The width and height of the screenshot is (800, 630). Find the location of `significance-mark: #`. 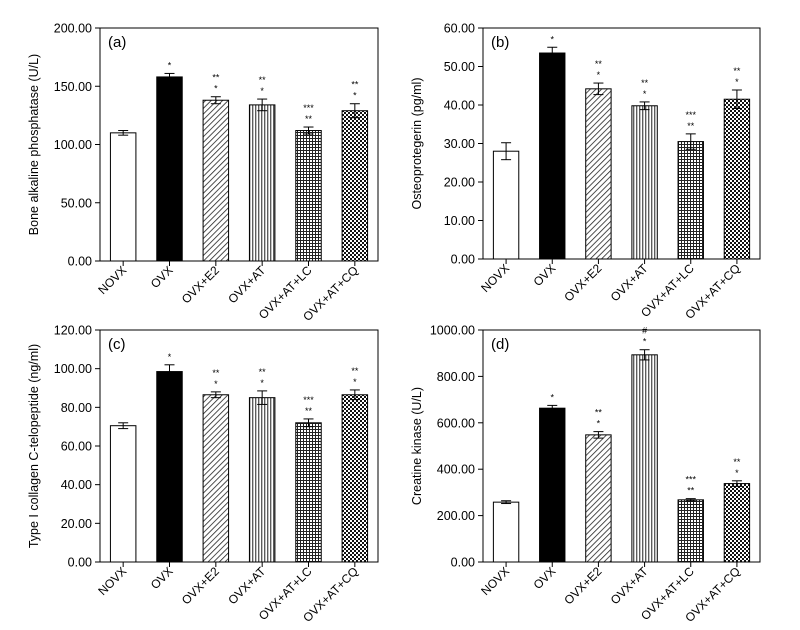

significance-mark: # is located at coordinates (644, 331).